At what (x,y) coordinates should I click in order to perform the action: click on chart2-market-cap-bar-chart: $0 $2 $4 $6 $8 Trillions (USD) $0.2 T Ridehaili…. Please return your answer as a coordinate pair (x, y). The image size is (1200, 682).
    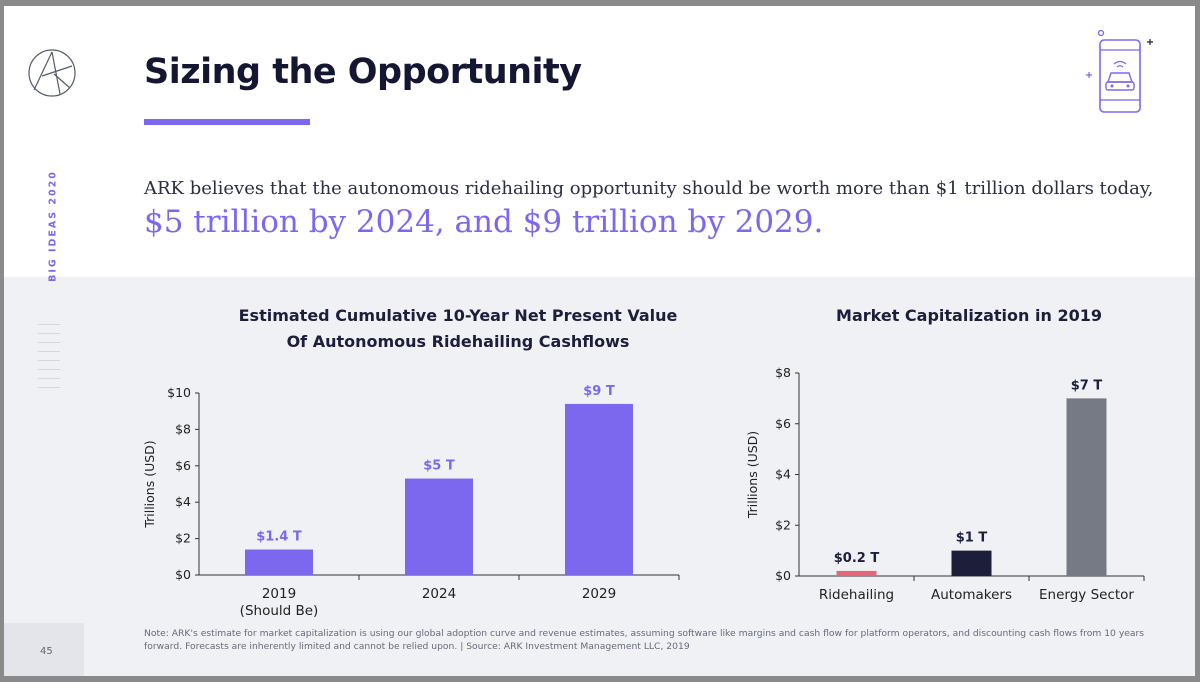
    Looking at the image, I should click on (945, 484).